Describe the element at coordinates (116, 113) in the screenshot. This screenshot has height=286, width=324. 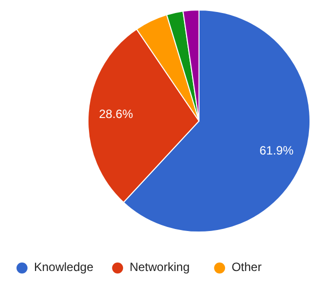
I see `data-label: 28.6%` at that location.